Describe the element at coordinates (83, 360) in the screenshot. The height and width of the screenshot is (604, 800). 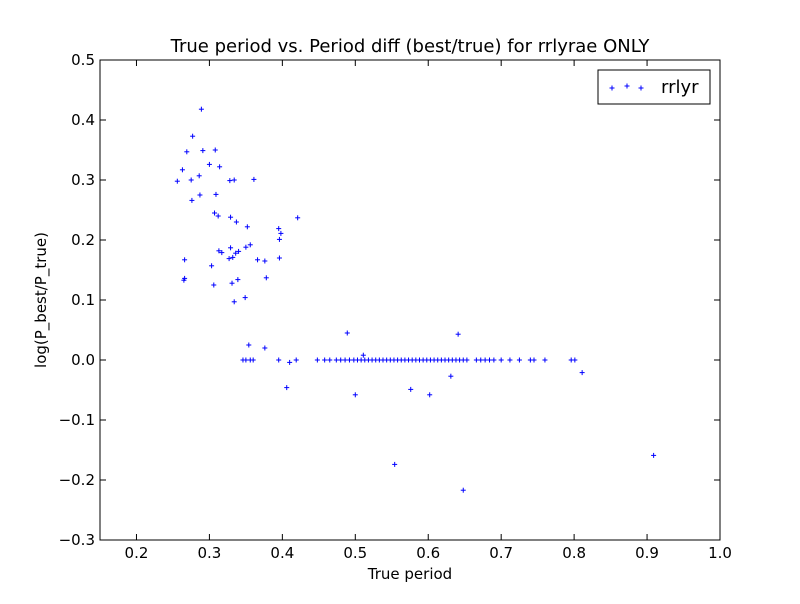
I see `y-tick-label: 0.0` at that location.